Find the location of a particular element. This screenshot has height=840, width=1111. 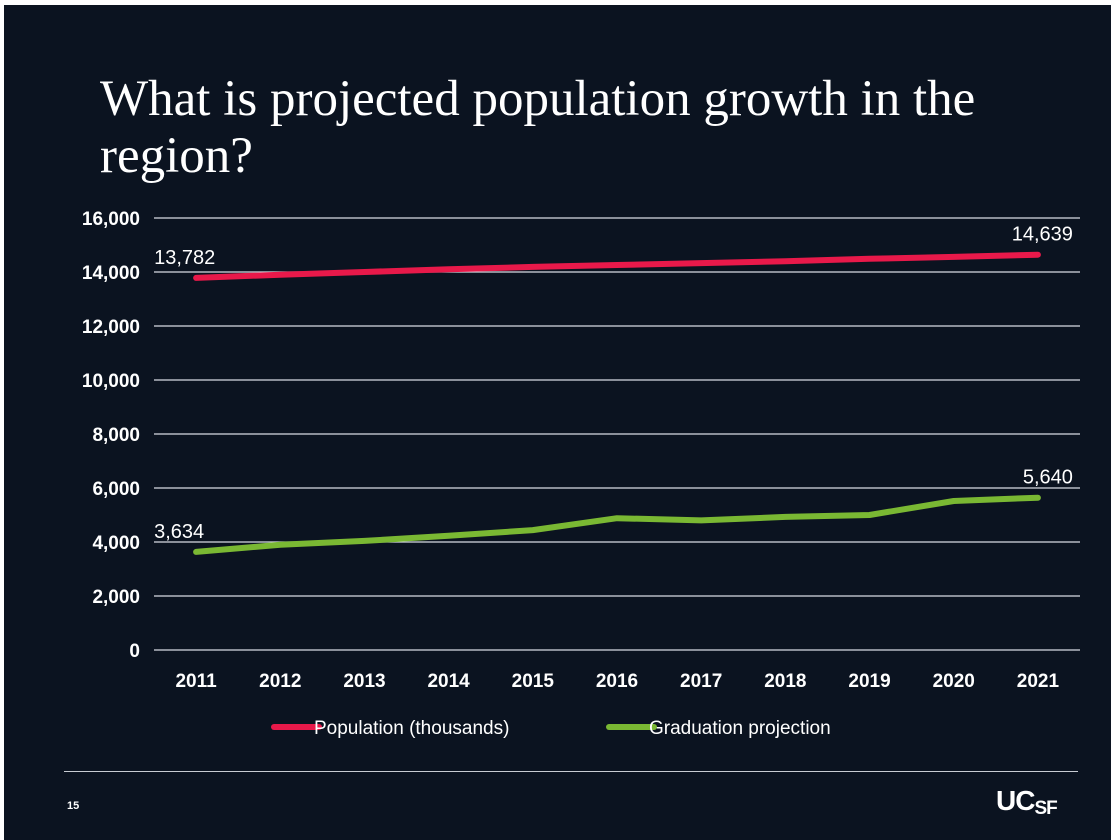

y-tick-label: 0 is located at coordinates (134, 651).